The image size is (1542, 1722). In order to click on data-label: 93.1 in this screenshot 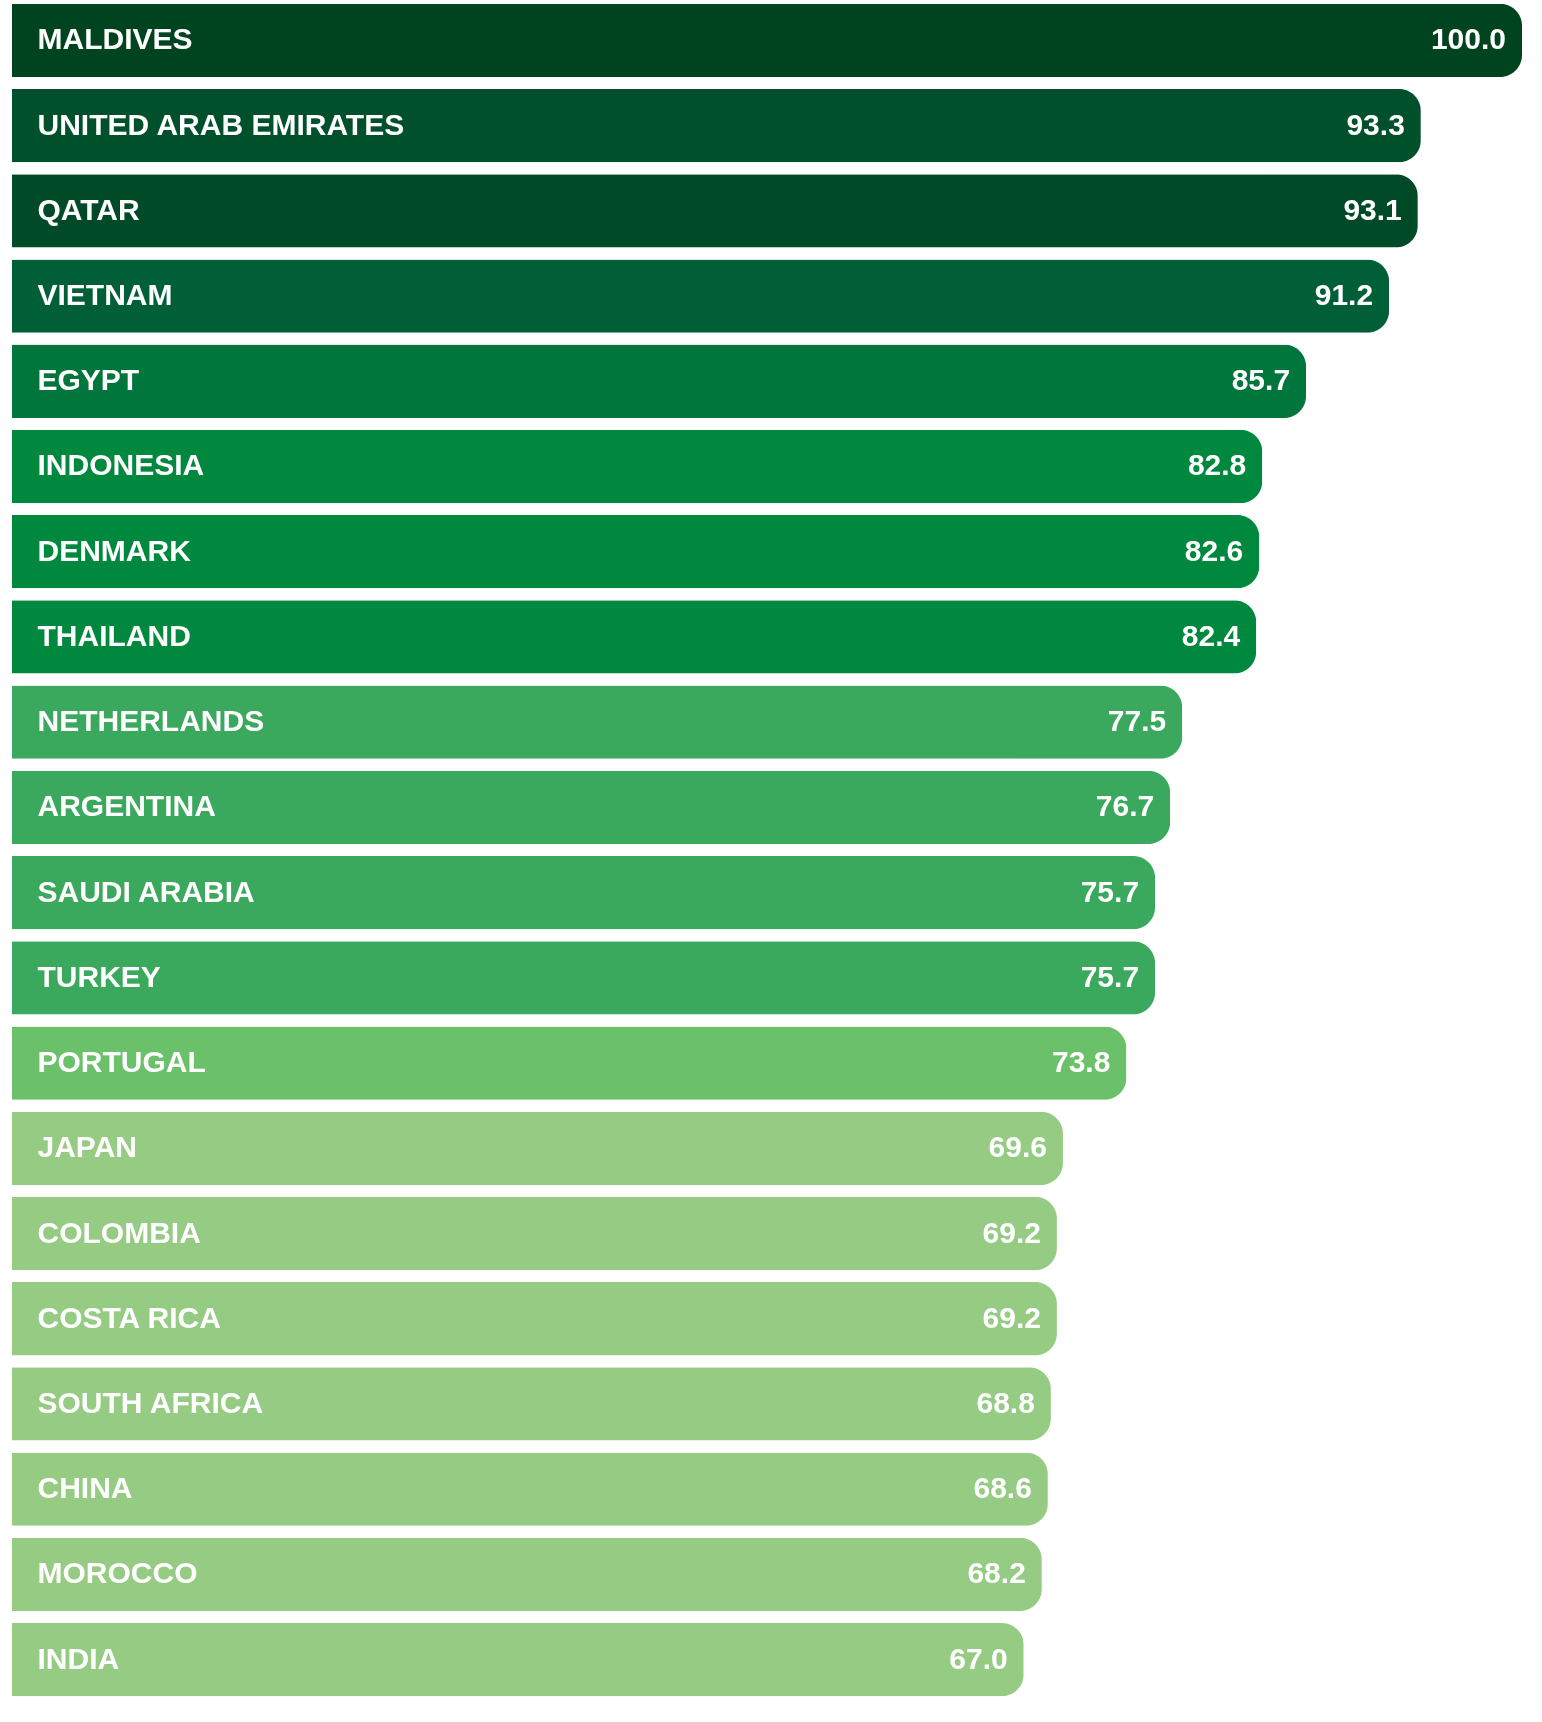, I will do `click(1372, 209)`.